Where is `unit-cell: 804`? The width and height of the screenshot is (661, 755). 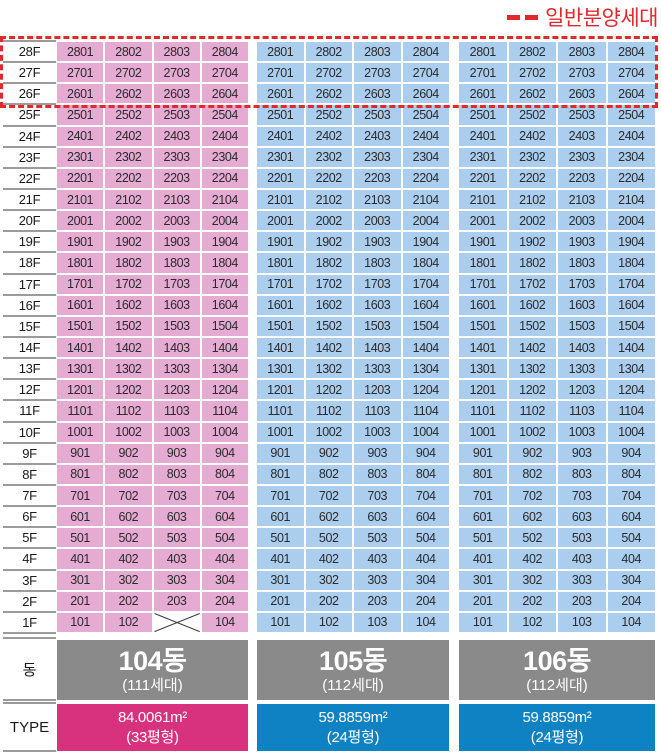
unit-cell: 804 is located at coordinates (425, 474).